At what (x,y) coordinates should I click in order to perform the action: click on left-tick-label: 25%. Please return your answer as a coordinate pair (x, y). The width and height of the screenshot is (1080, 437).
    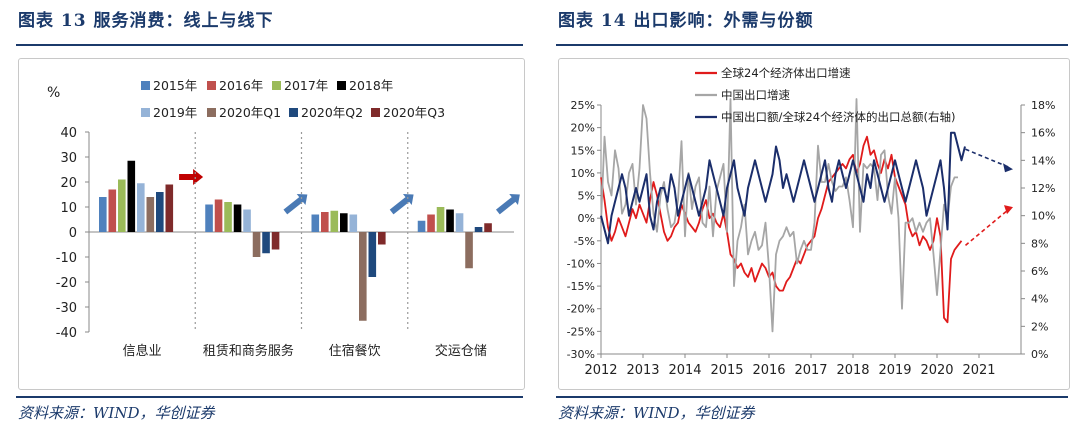
    Looking at the image, I should click on (583, 105).